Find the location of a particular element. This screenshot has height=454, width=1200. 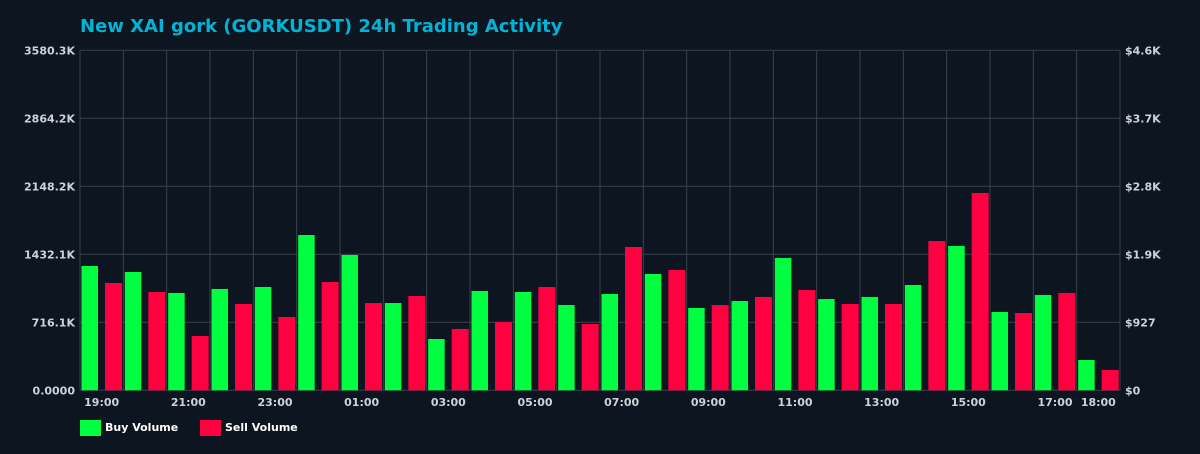

legend-buy-label: Buy Volume is located at coordinates (141, 427).